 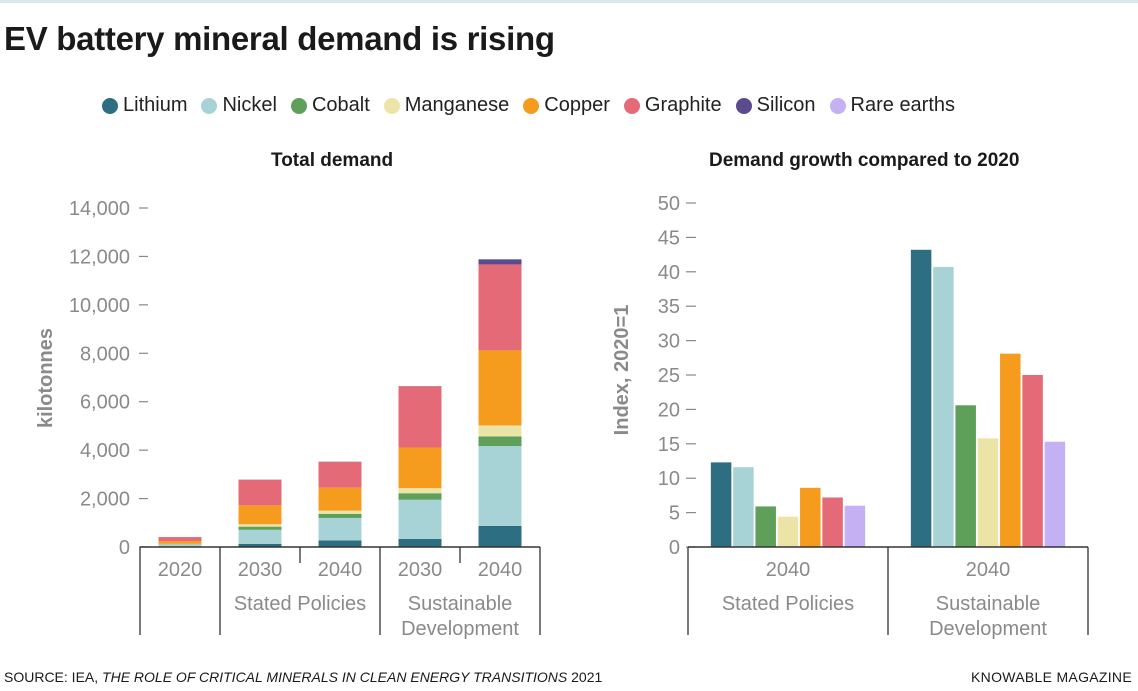 I want to click on y-tick-label: 30, so click(x=669, y=342).